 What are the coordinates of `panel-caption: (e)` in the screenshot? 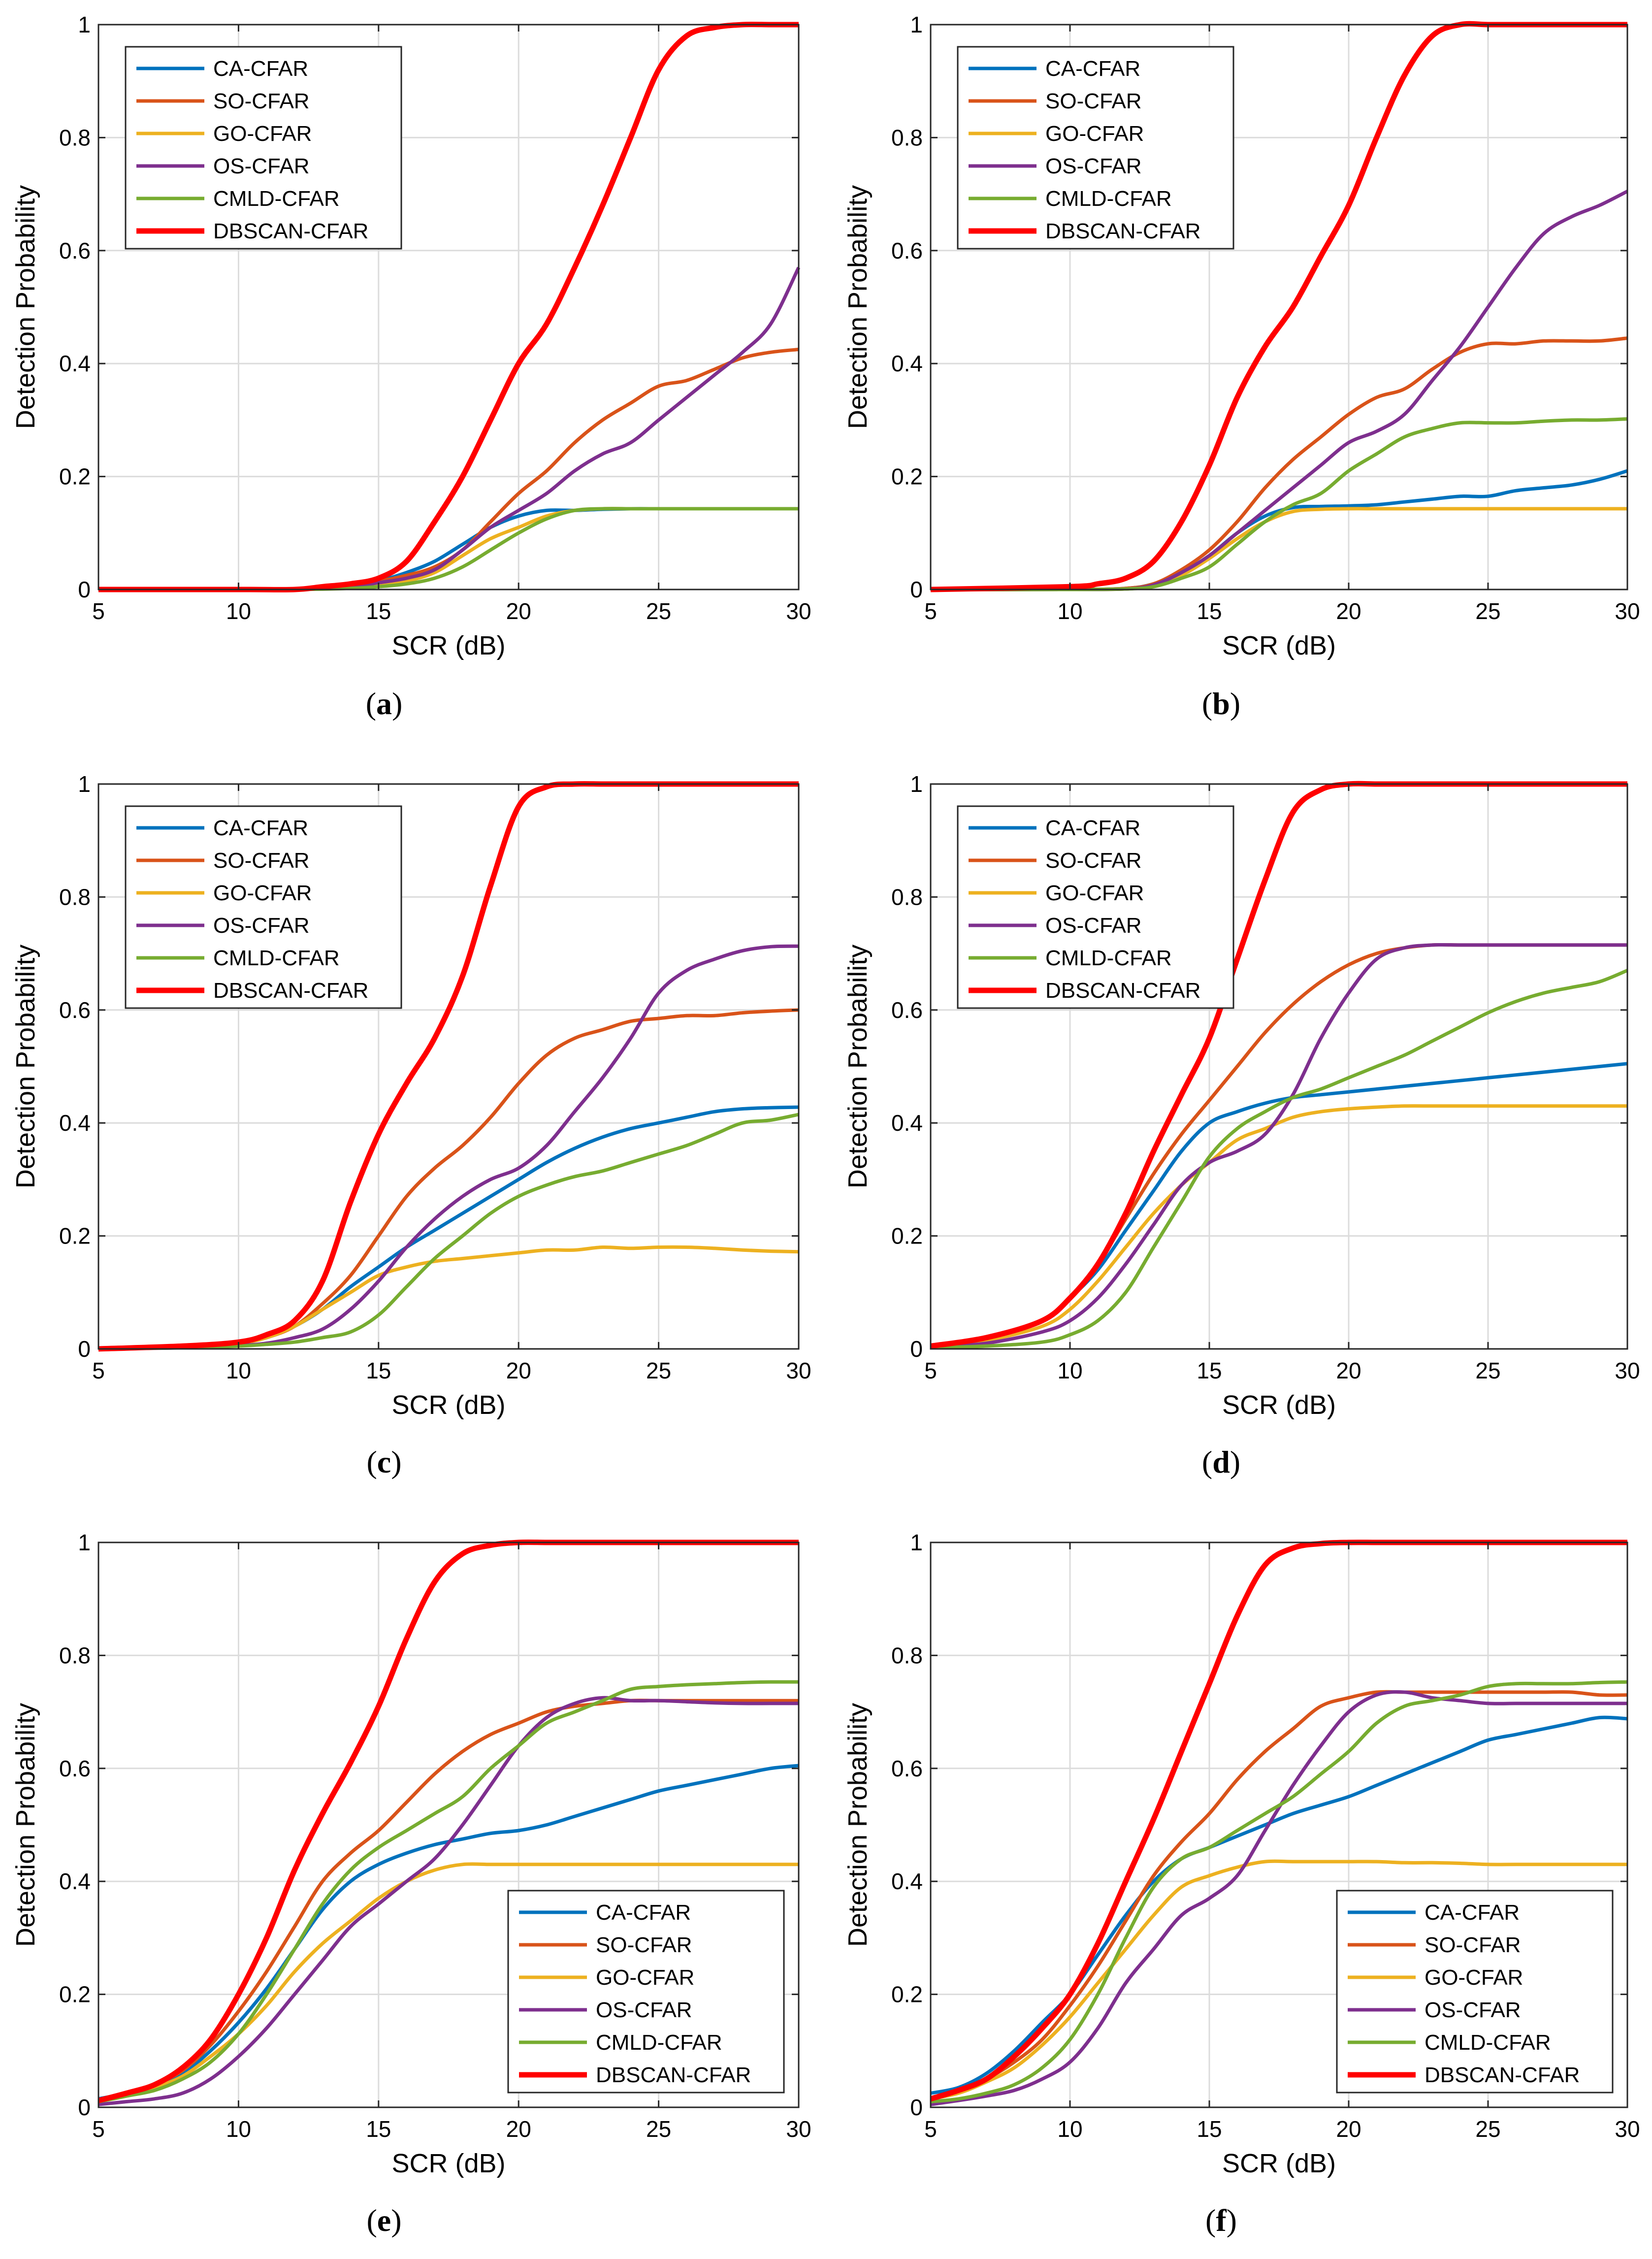 It's located at (383, 2220).